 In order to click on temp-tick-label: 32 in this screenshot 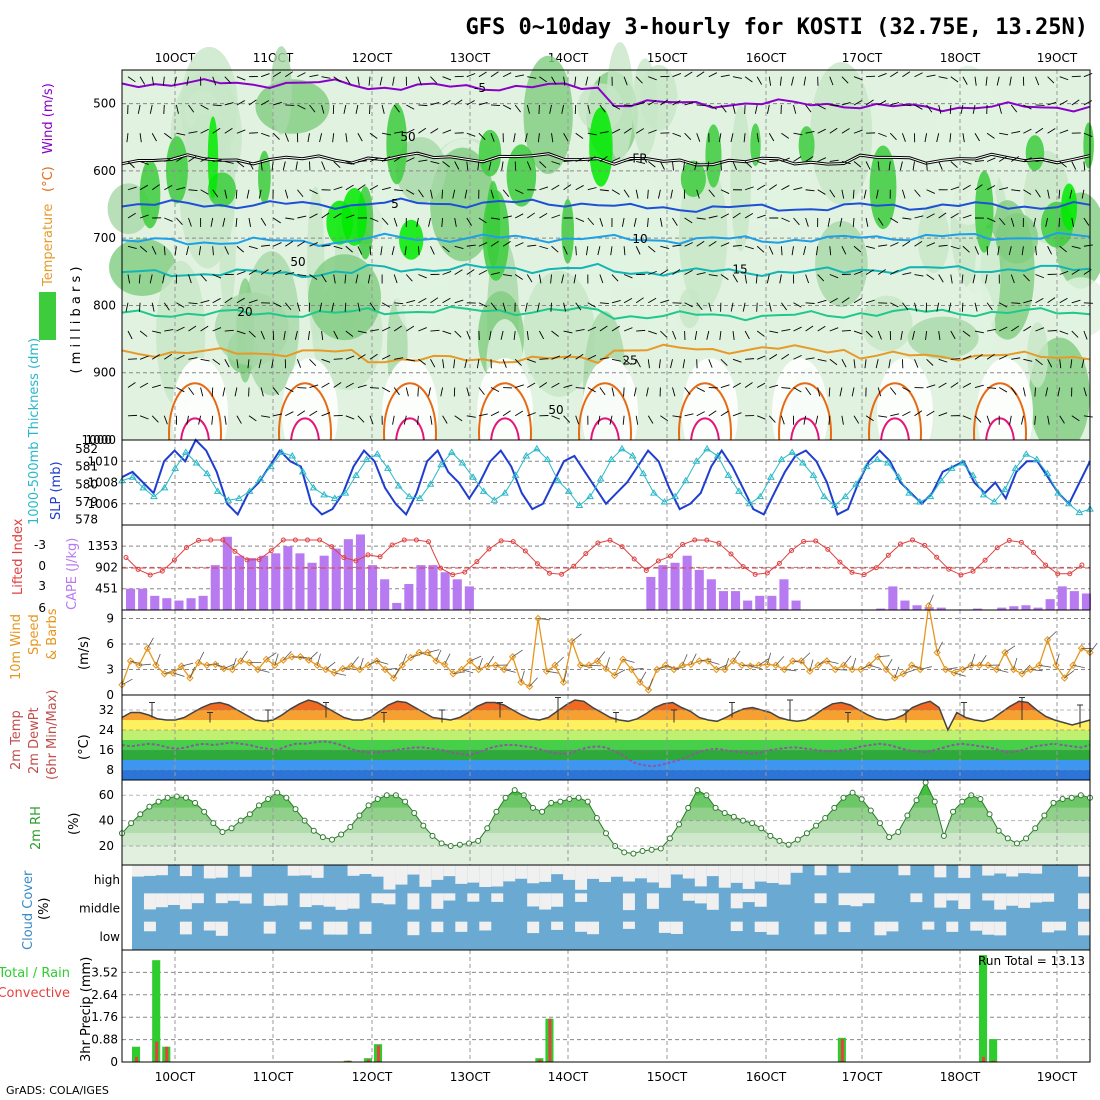, I will do `click(106, 710)`.